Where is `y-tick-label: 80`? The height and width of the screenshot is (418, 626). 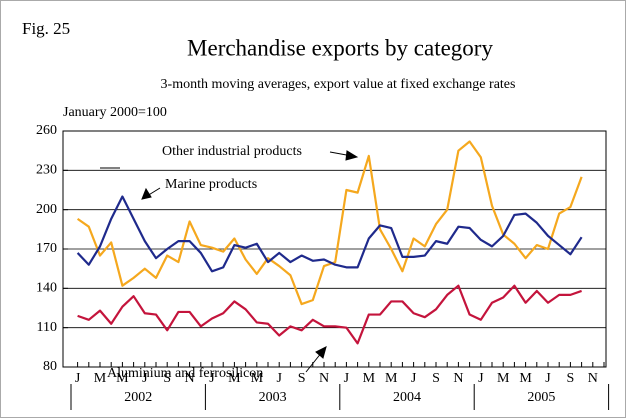 y-tick-label: 80 is located at coordinates (50, 366).